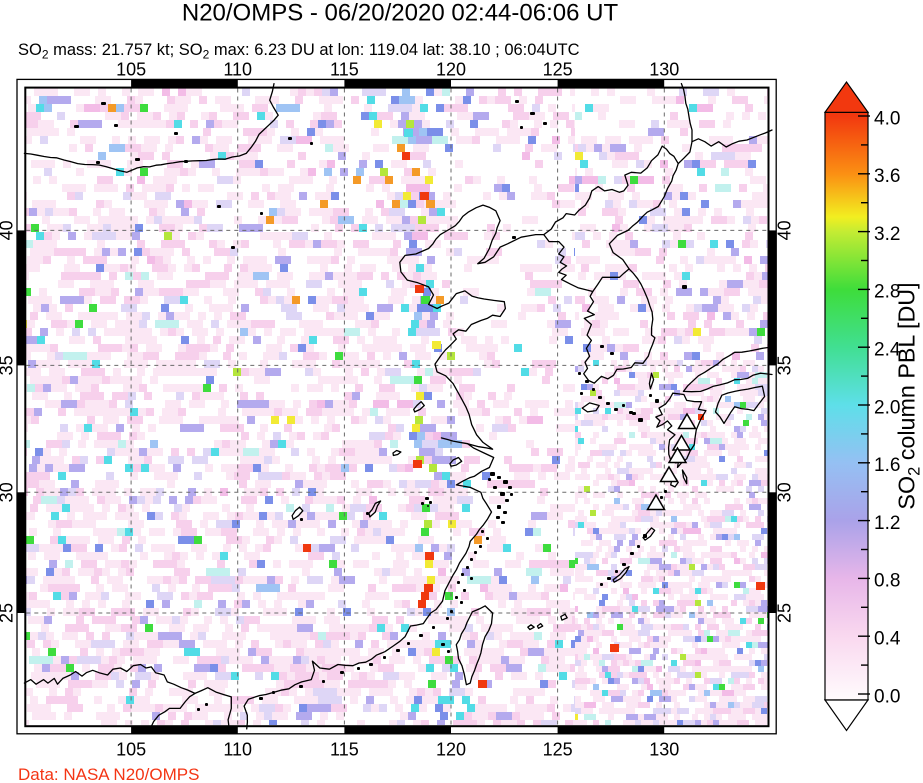  Describe the element at coordinates (887, 350) in the screenshot. I see `svg-text: 2.4` at that location.